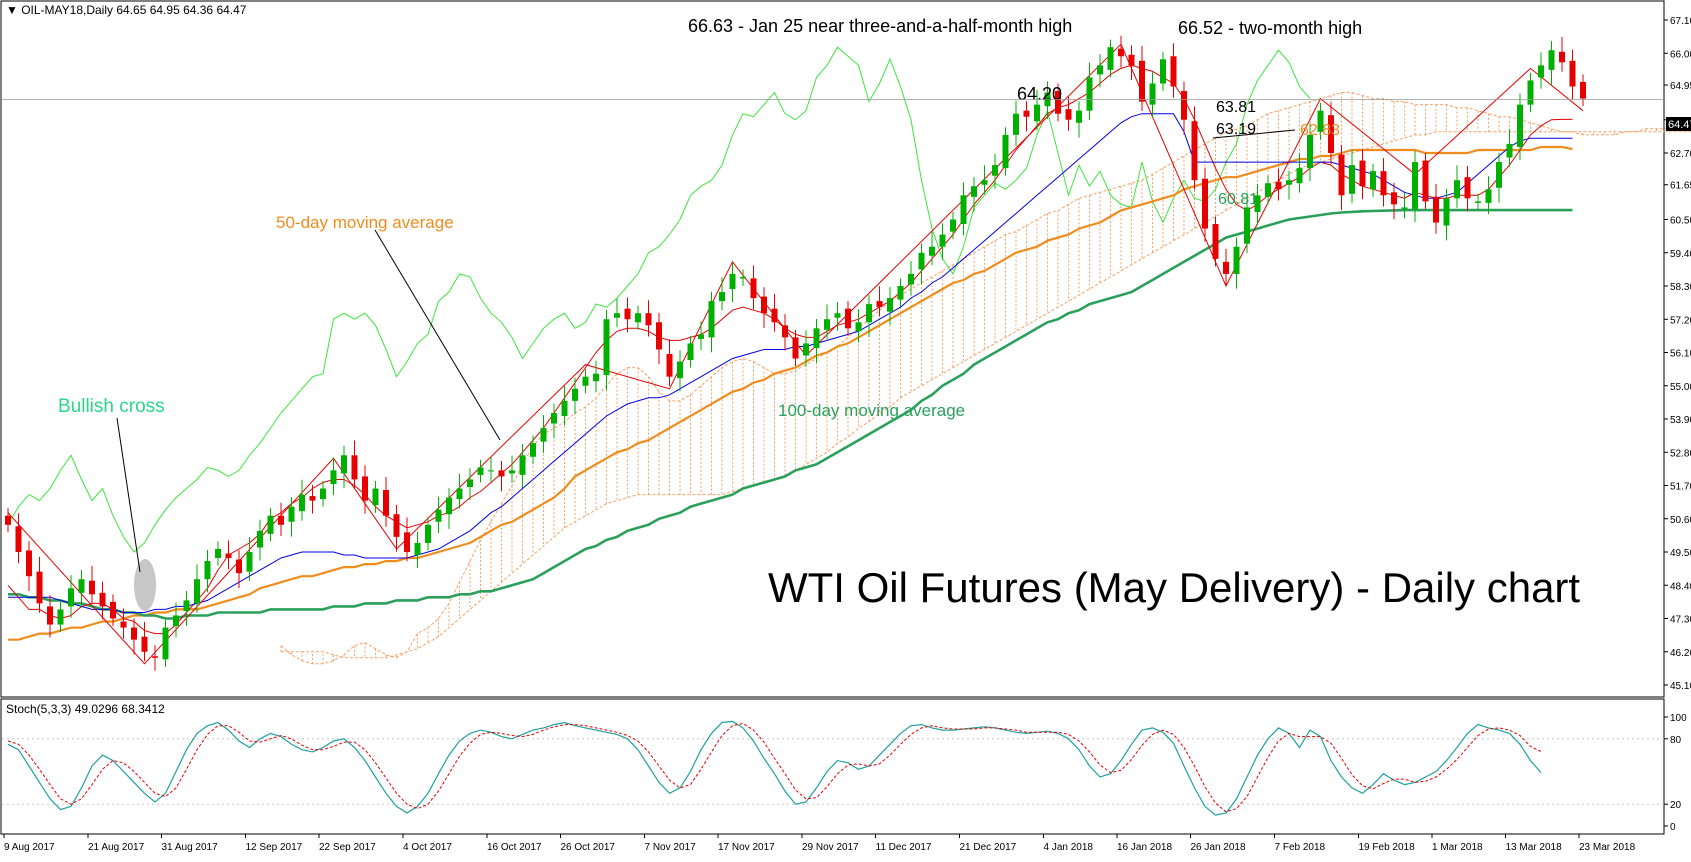 This screenshot has height=862, width=1691. What do you see at coordinates (1069, 847) in the screenshot?
I see `time-tick-label: 4 Jan 2018` at bounding box center [1069, 847].